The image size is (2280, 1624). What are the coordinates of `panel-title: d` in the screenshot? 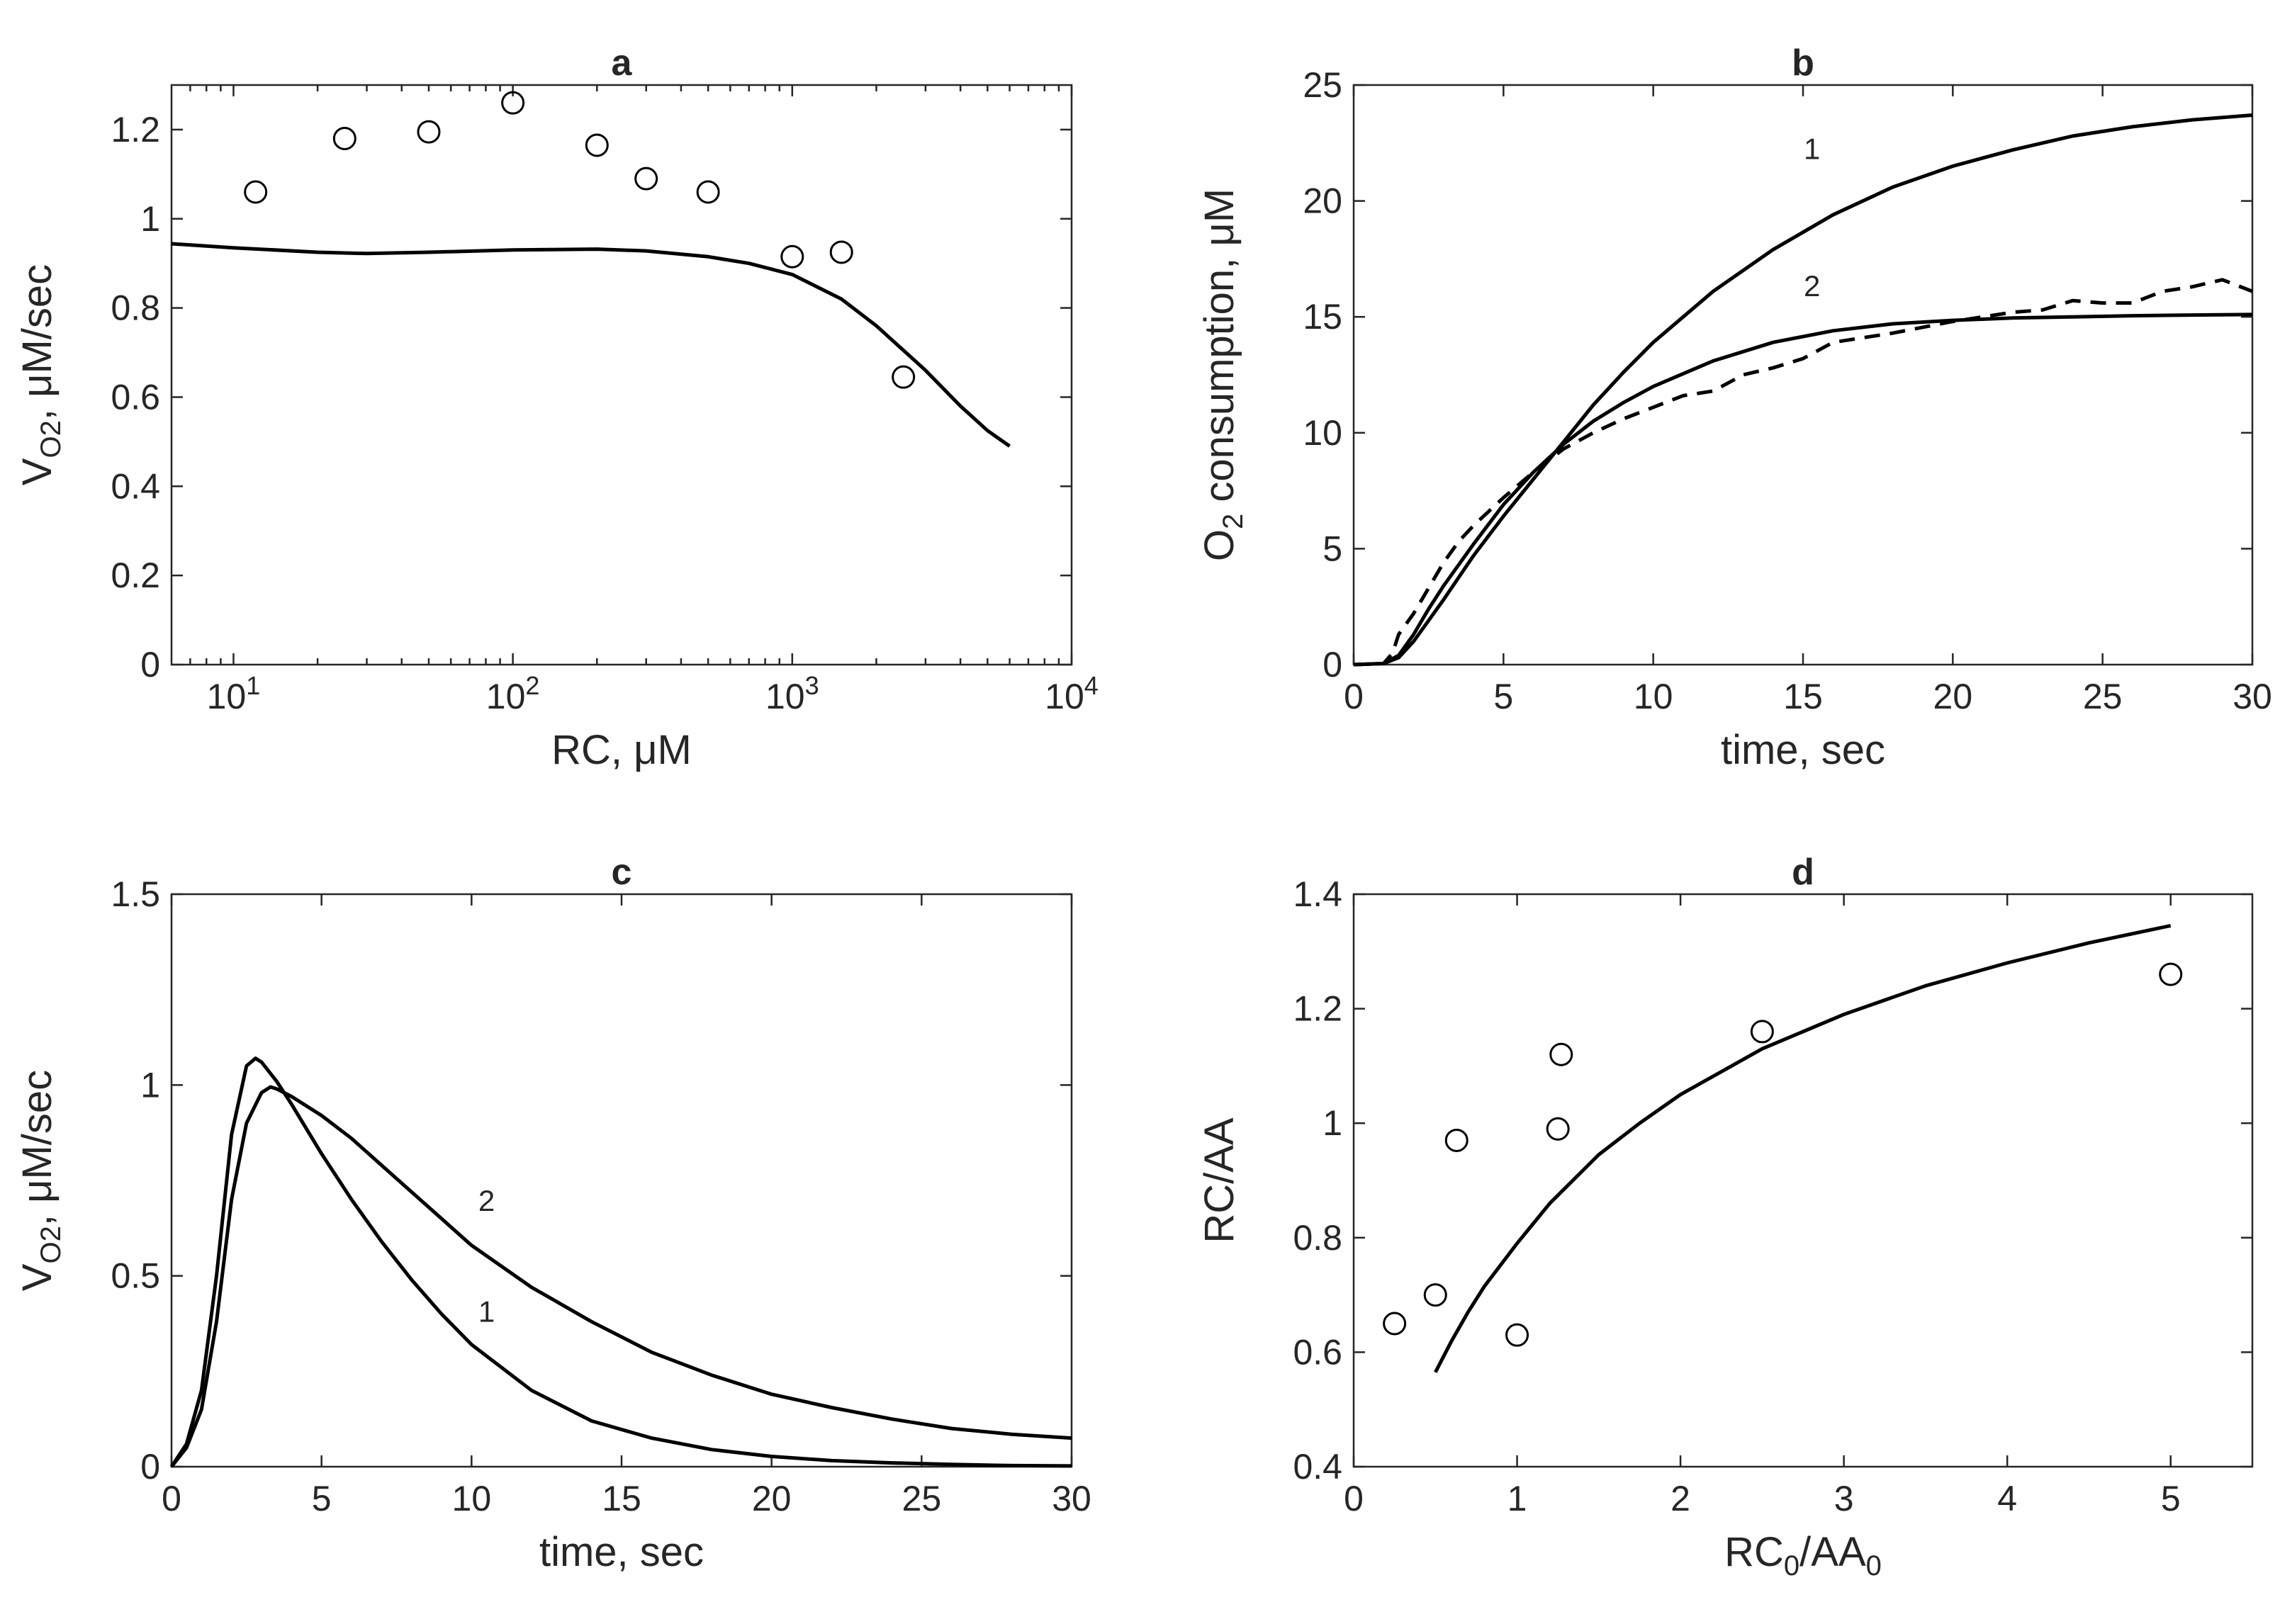 It's located at (1803, 873).